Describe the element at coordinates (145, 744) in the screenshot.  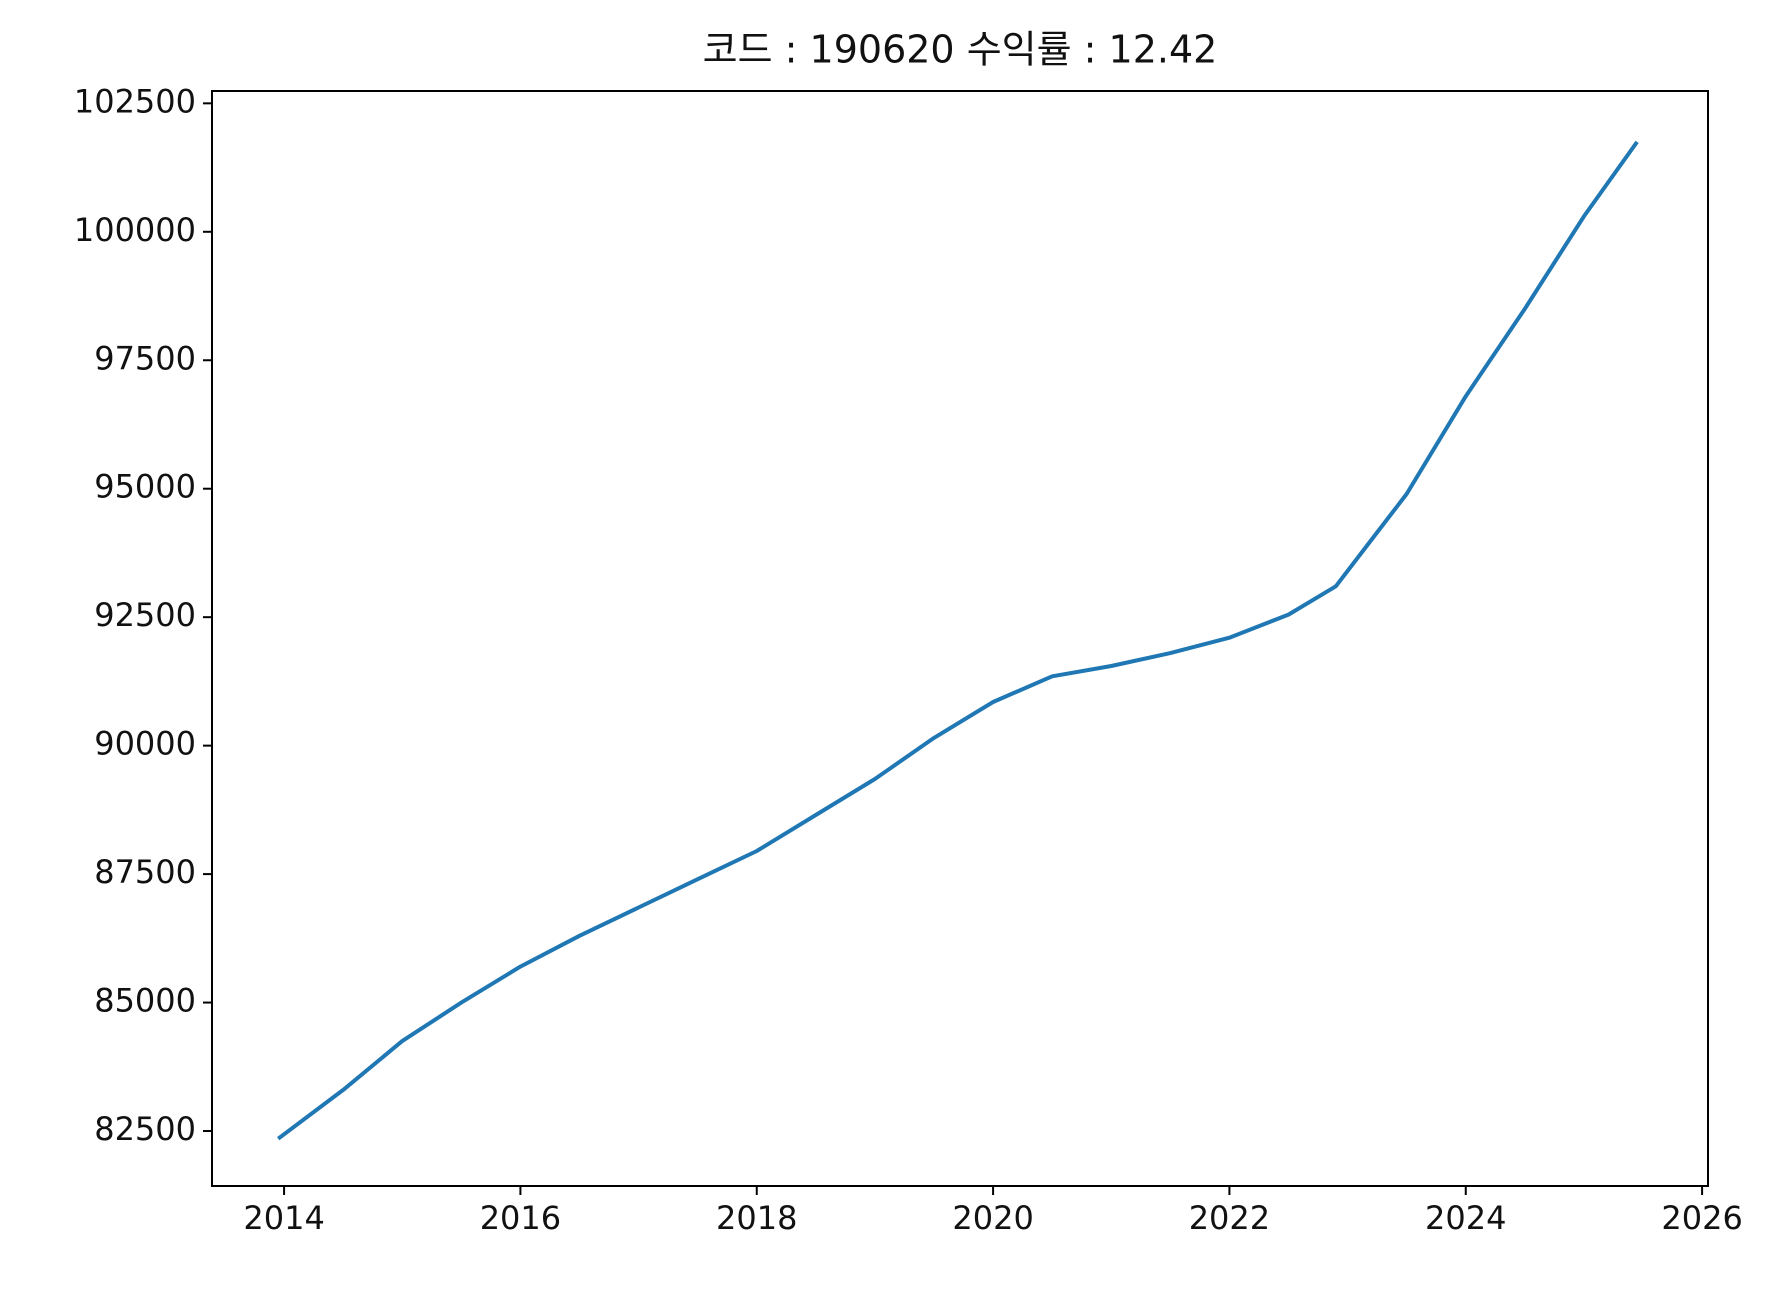
I see `y-tick-label: 90000` at that location.